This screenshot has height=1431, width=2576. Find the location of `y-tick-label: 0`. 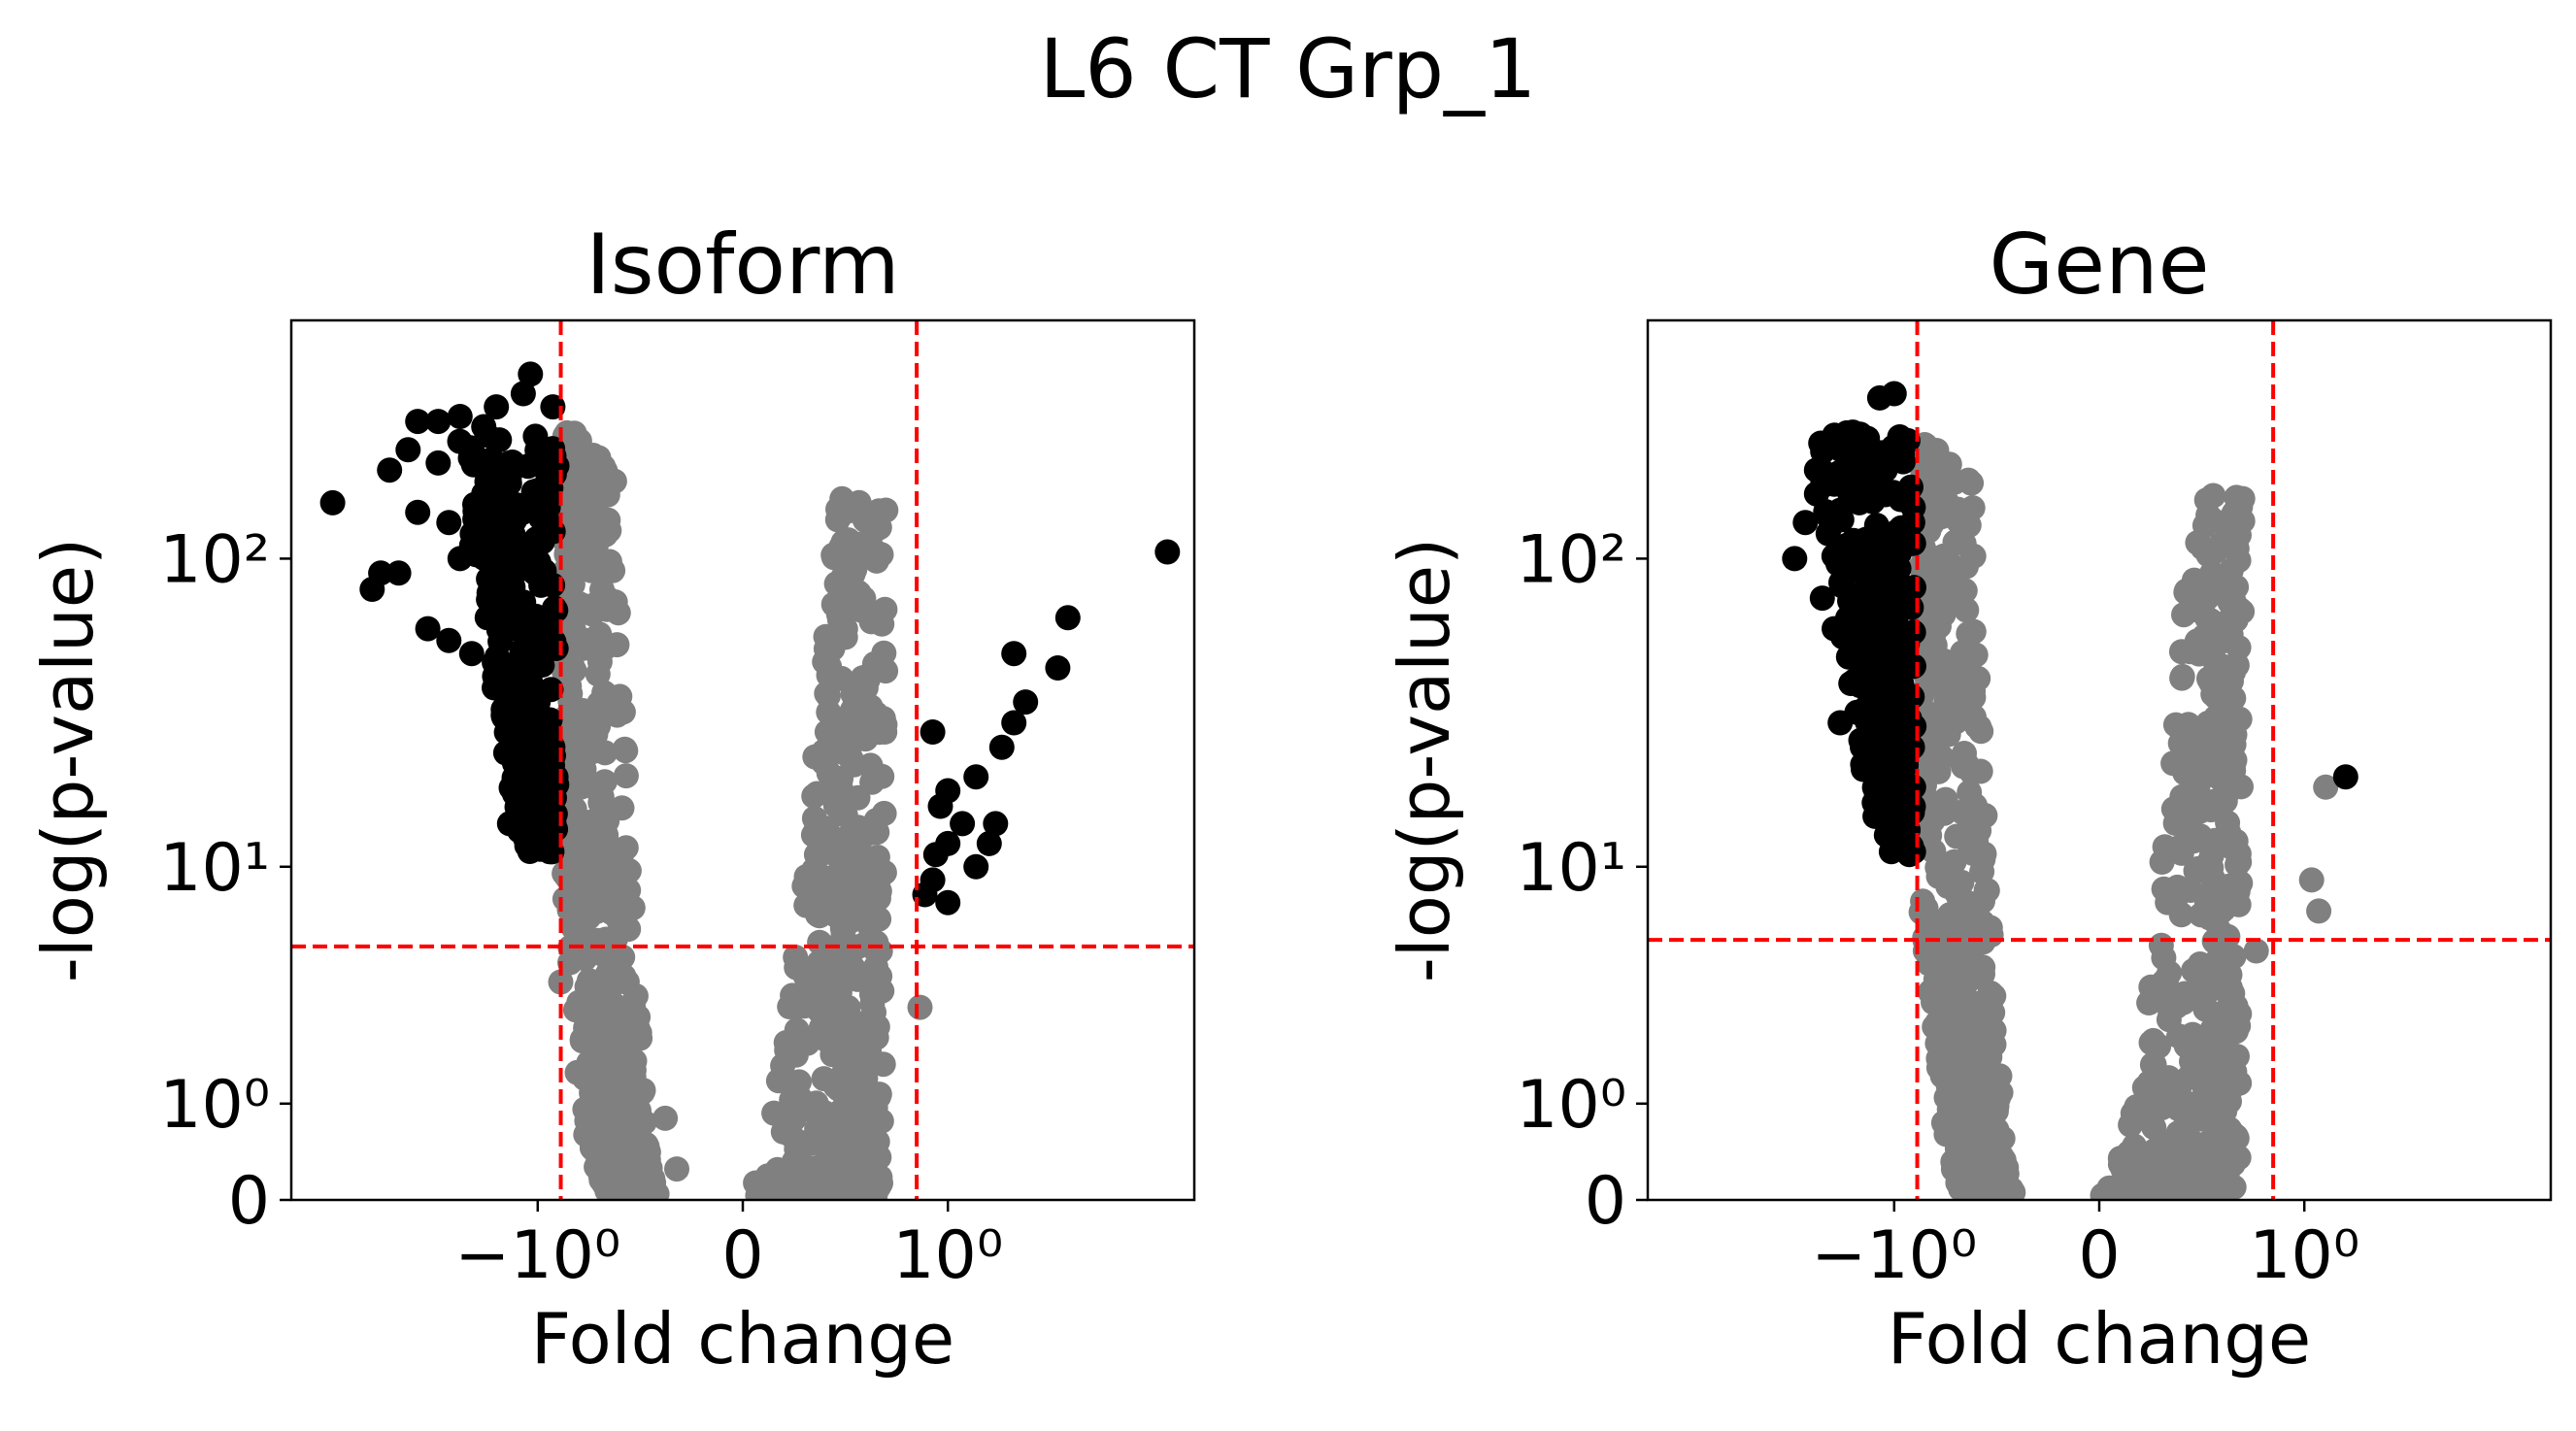

y-tick-label: 0 is located at coordinates (249, 1201).